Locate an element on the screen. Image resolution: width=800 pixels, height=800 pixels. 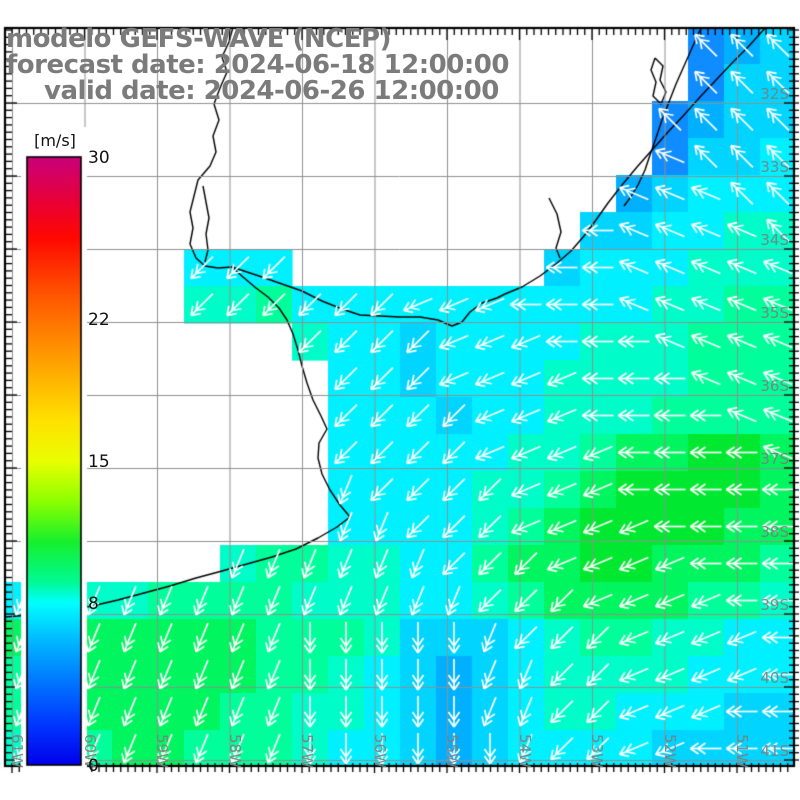
lon-label: 59W is located at coordinates (162, 751).